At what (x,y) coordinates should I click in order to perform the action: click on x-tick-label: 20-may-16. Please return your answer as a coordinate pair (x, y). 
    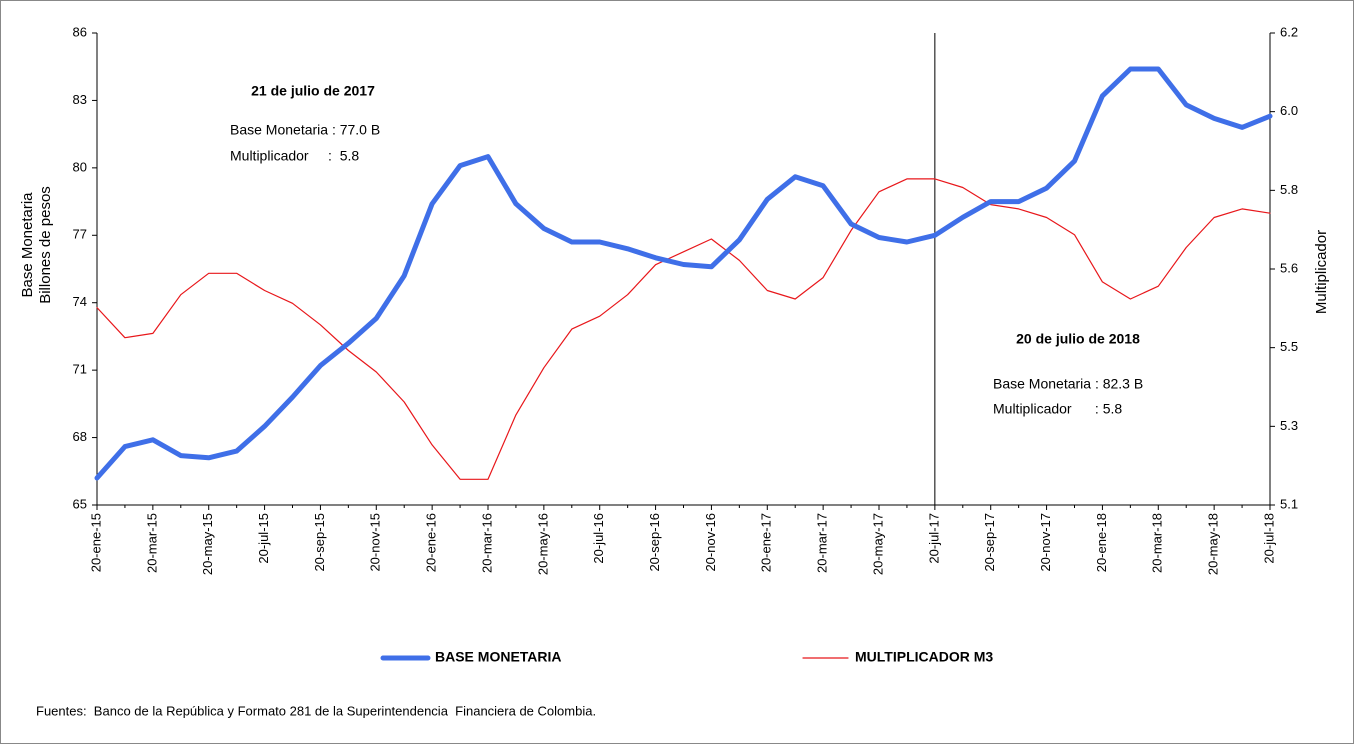
    Looking at the image, I should click on (542, 544).